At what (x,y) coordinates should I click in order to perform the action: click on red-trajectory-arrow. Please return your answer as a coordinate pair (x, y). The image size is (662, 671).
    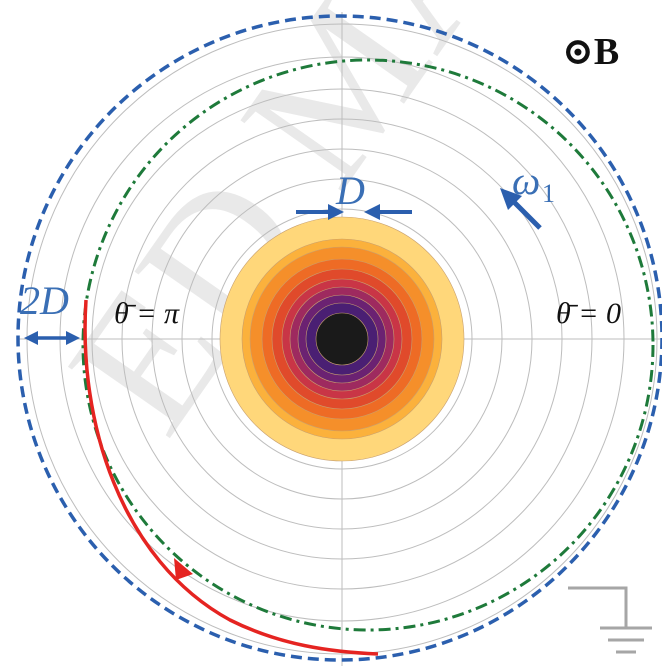
    Looking at the image, I should click on (183, 569).